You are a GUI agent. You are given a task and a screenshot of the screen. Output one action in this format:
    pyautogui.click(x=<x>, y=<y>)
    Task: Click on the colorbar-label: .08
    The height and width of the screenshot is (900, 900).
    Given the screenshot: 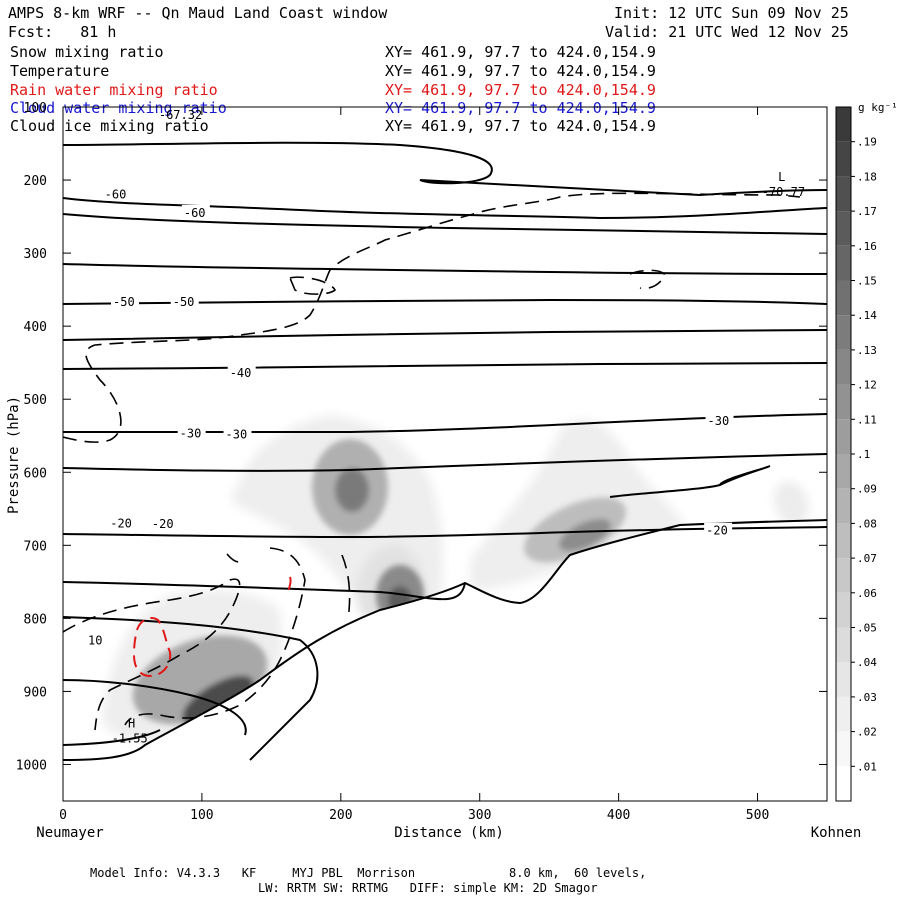 What is the action you would take?
    pyautogui.click(x=867, y=523)
    